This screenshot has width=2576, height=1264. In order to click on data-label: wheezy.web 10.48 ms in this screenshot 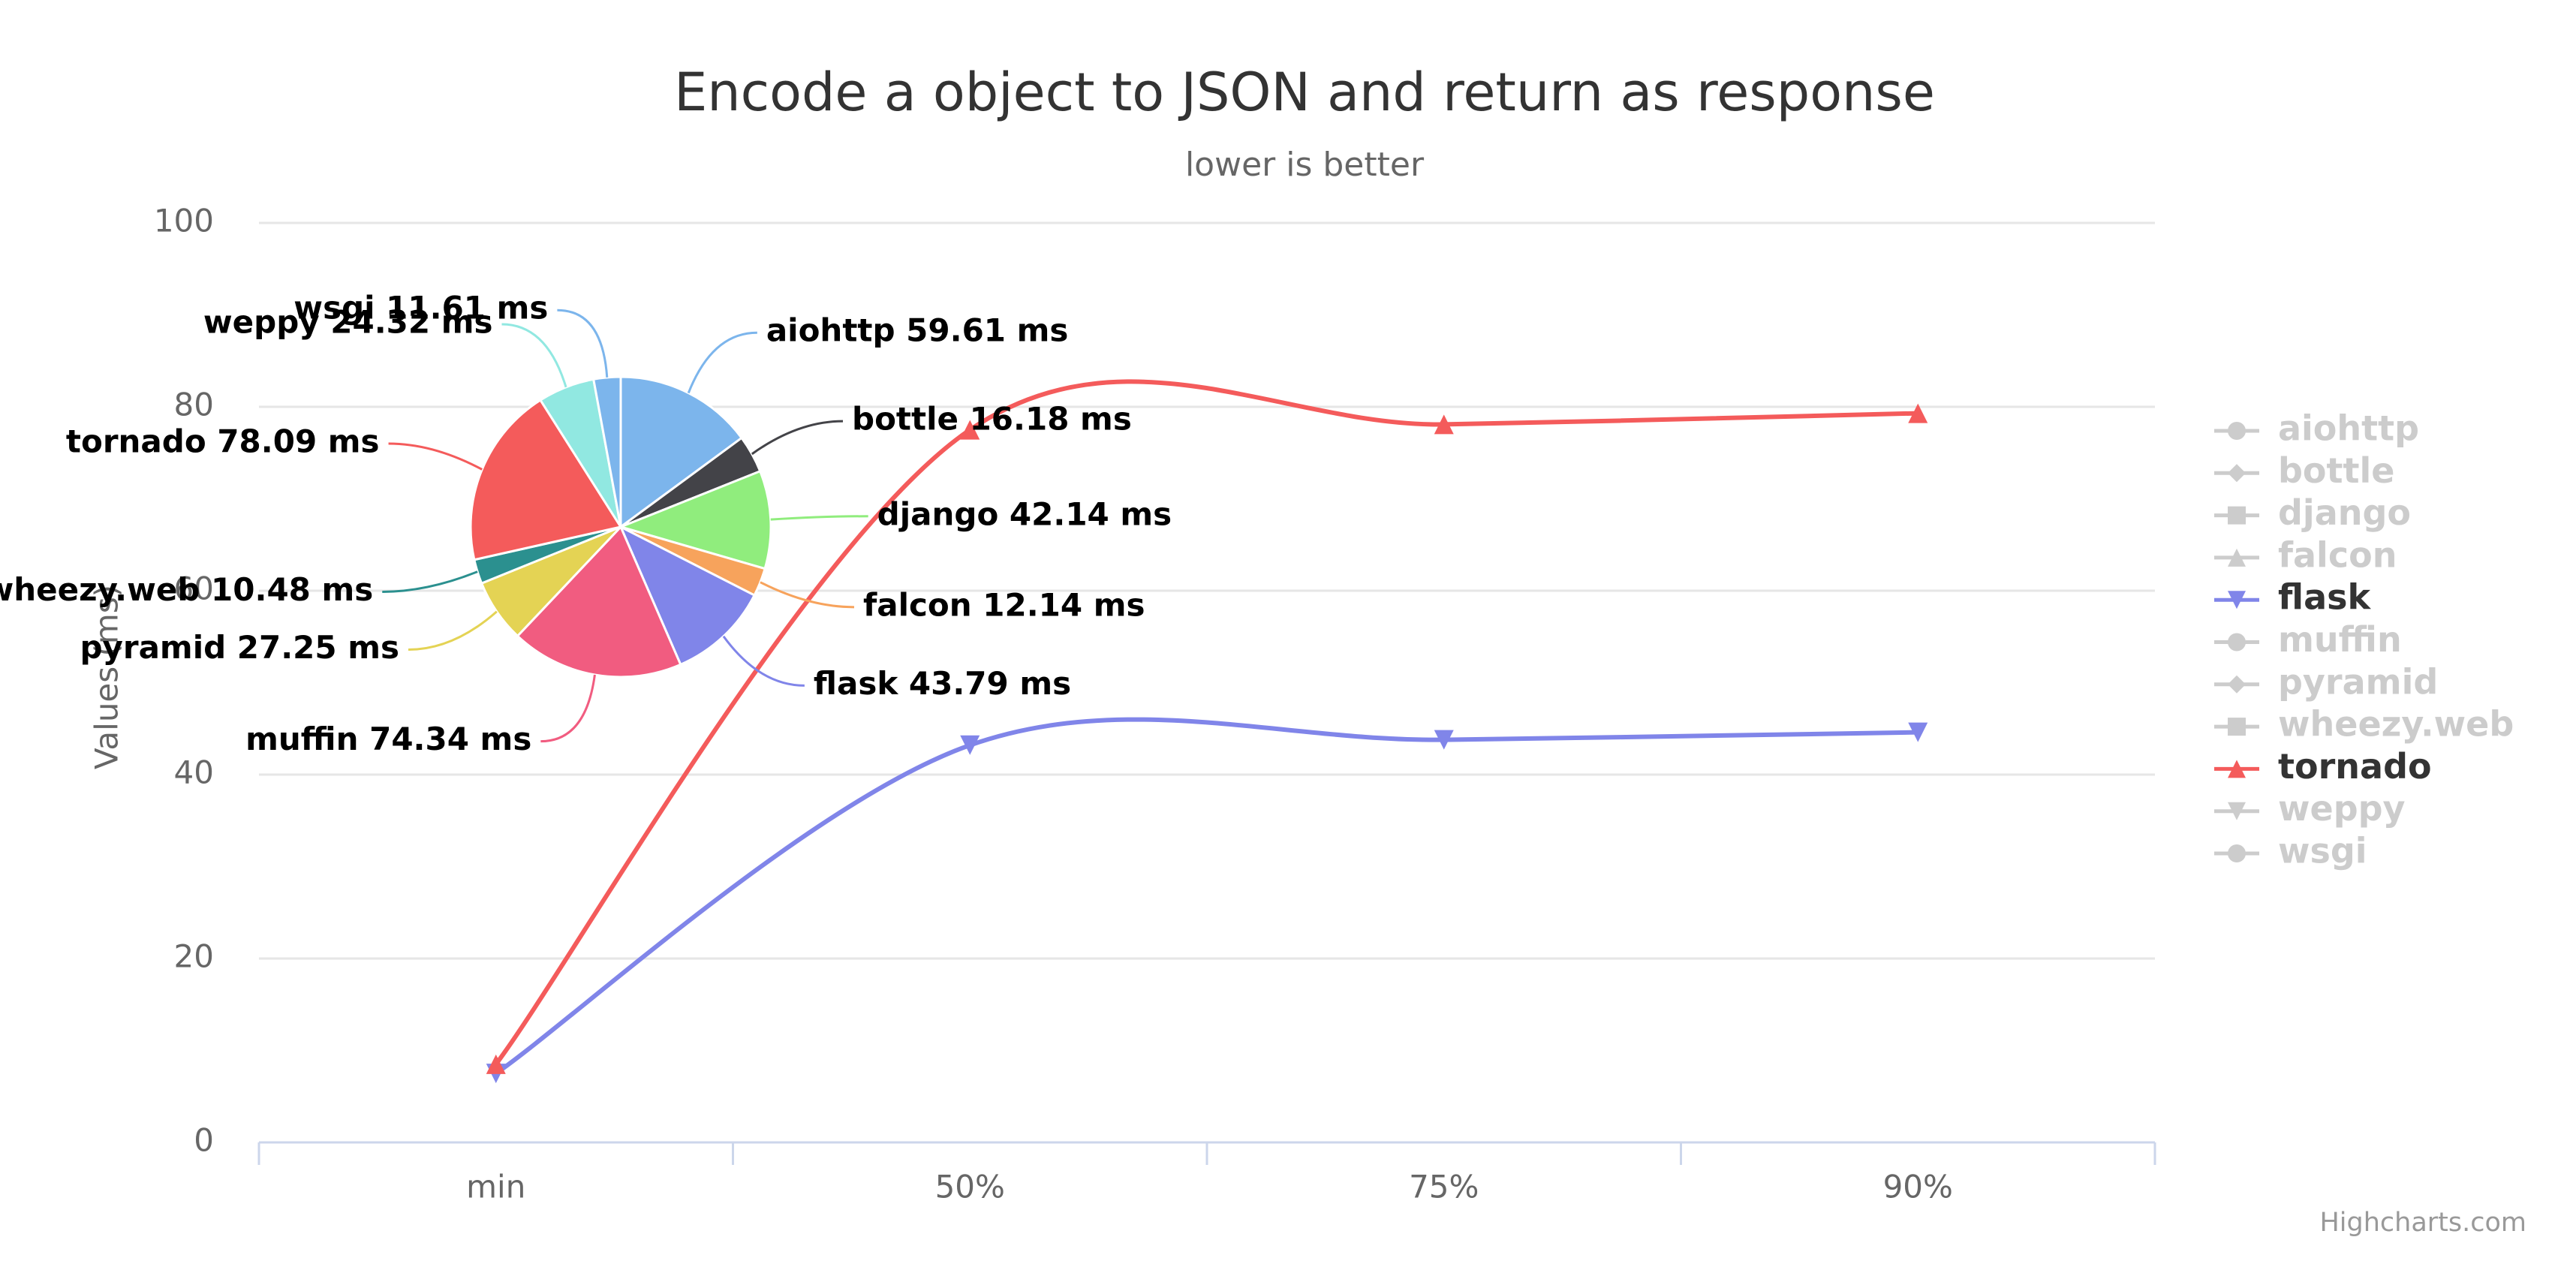, I will do `click(186, 589)`.